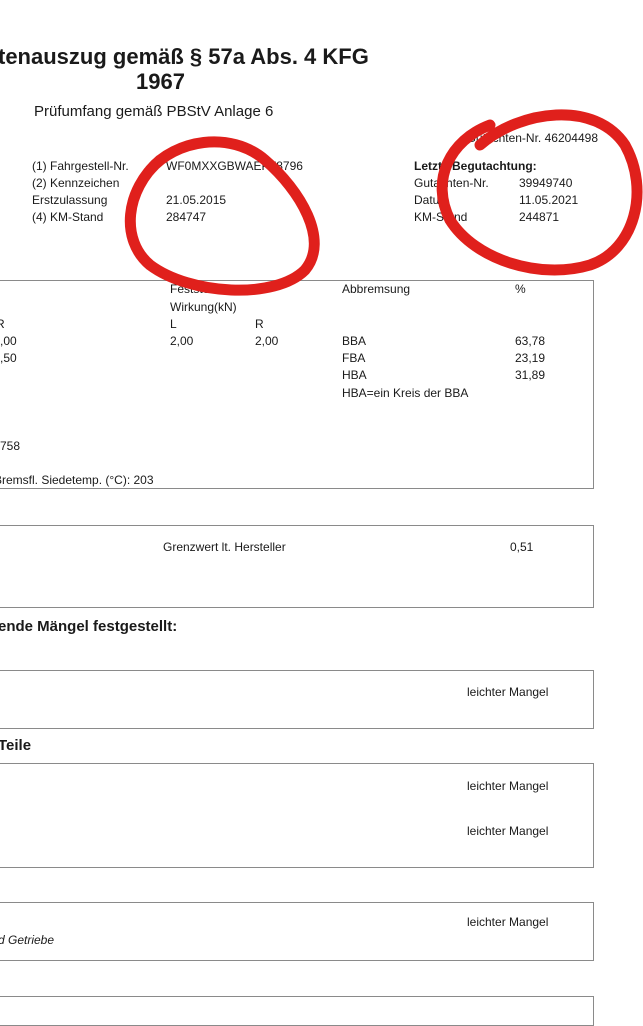  What do you see at coordinates (441, 217) in the screenshot?
I see `inspection-label: KM-Stand` at bounding box center [441, 217].